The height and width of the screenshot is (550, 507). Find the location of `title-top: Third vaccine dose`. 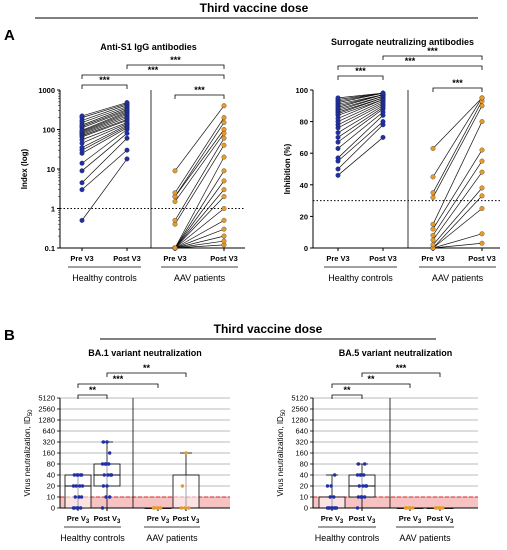

title-top: Third vaccine dose is located at coordinates (254, 8).